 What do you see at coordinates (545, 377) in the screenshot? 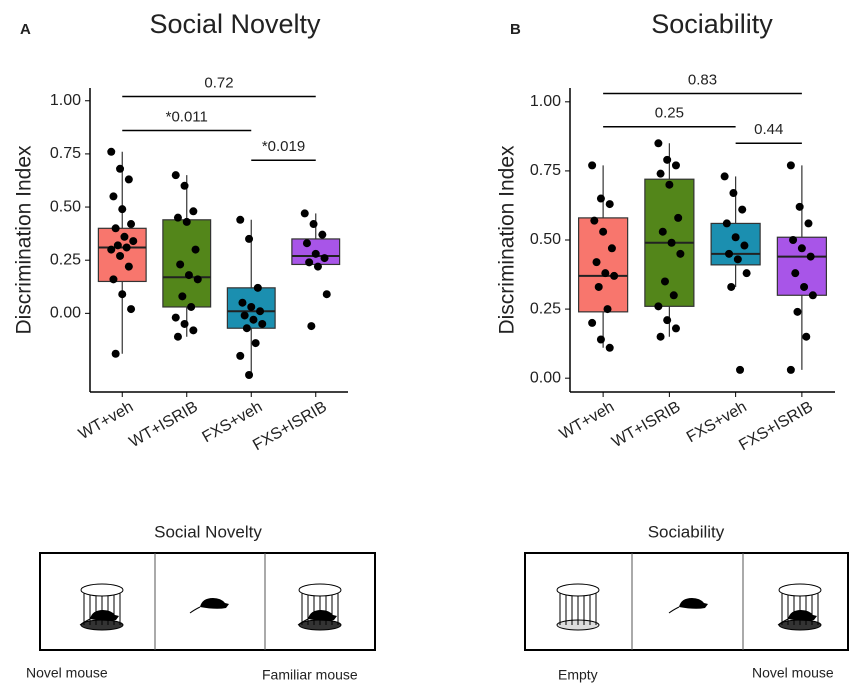
I see `y-tick-label: 0.00` at bounding box center [545, 377].